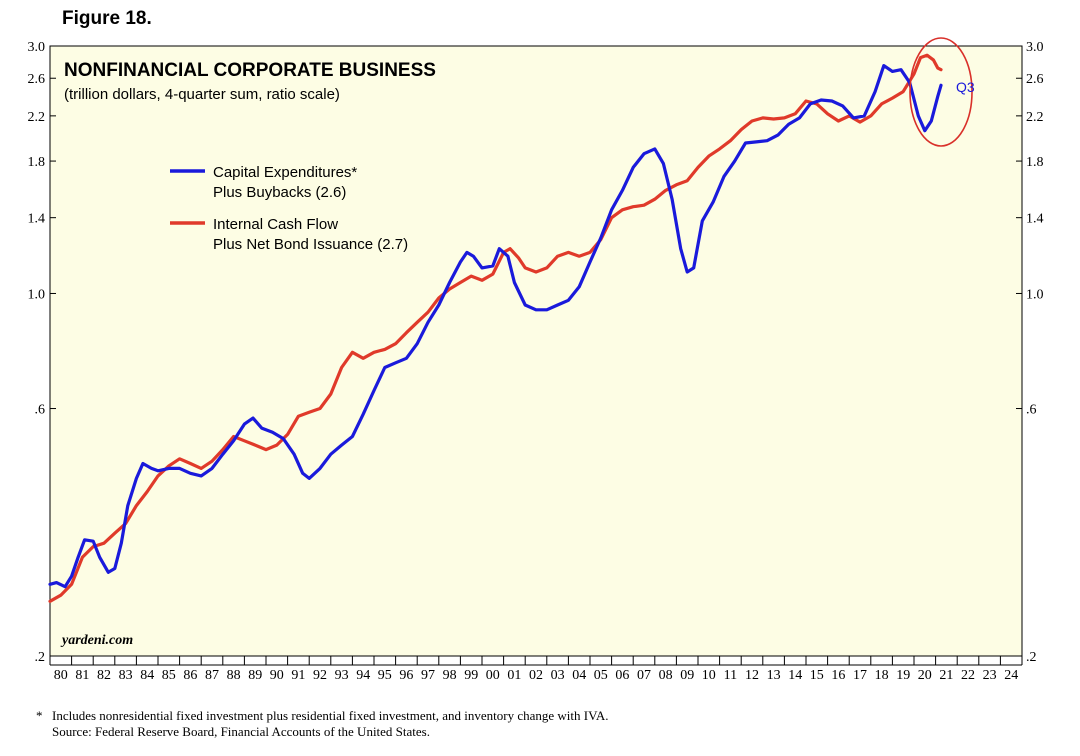  What do you see at coordinates (990, 675) in the screenshot?
I see `x-tick-label: 23` at bounding box center [990, 675].